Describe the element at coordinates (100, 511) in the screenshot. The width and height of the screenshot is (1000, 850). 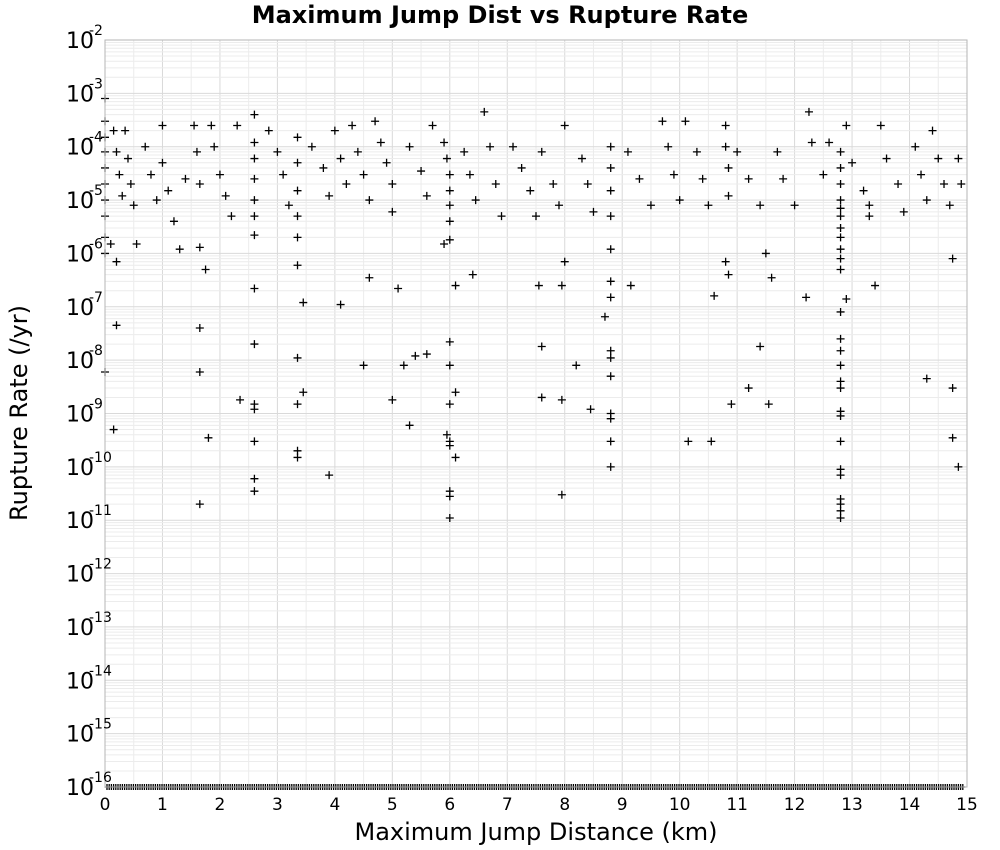
I see `y-tick-exponent: -11` at that location.